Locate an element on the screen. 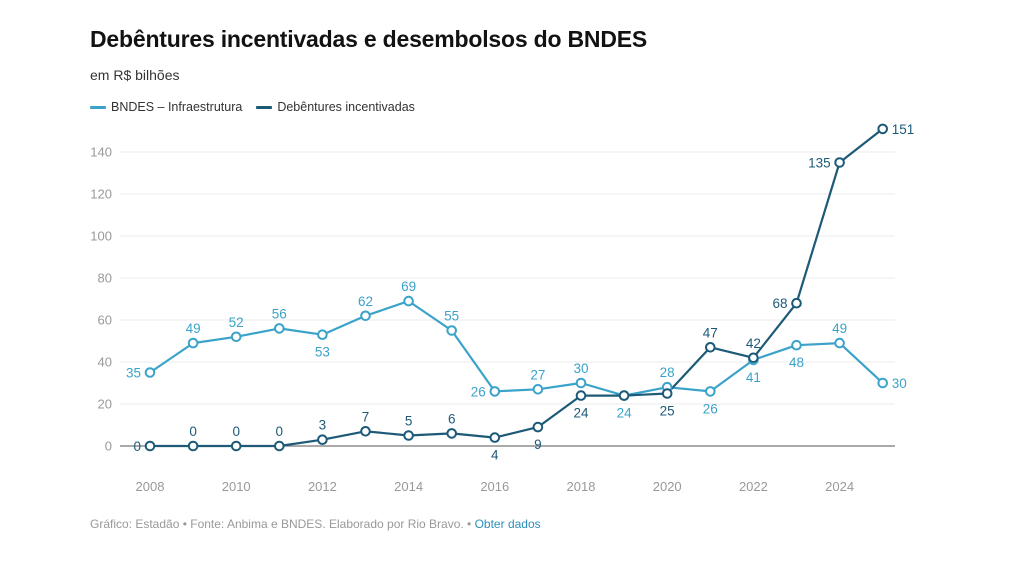 The height and width of the screenshot is (576, 1024). data-label-bndes: 62 is located at coordinates (365, 301).